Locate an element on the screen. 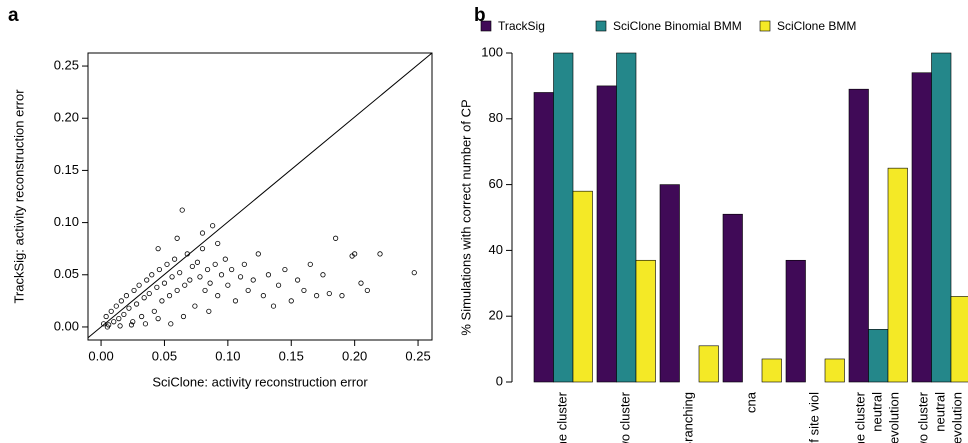 This screenshot has height=443, width=968. y-axis-title: TrackSig: activity reconstruction error is located at coordinates (18, 196).